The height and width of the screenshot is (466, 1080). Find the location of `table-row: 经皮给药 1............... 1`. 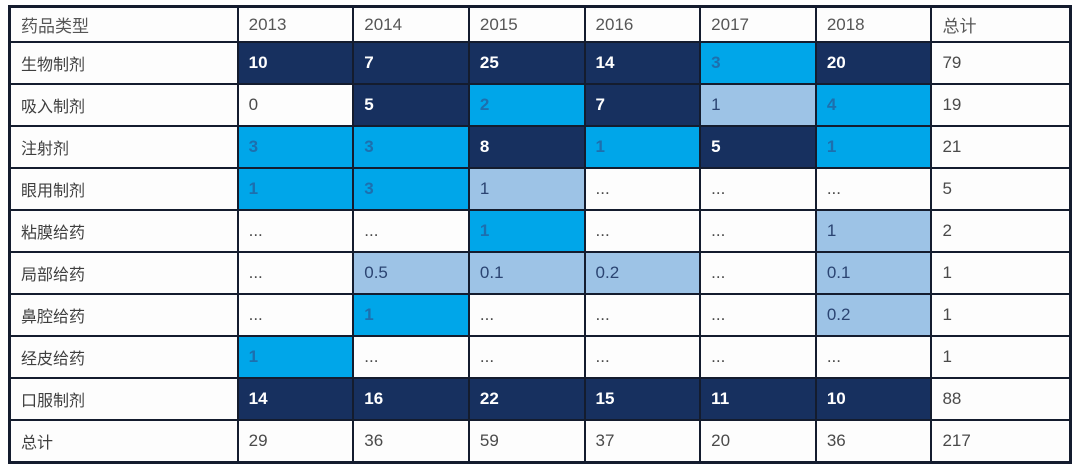

table-row: 经皮给药 1............... 1 is located at coordinates (540, 357).